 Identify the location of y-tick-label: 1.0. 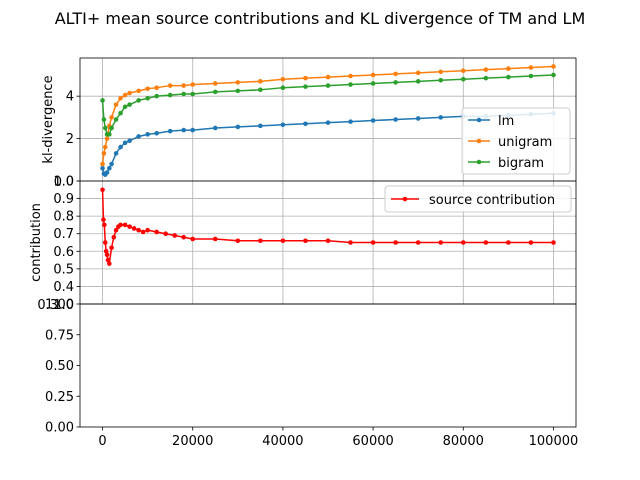
(63, 182).